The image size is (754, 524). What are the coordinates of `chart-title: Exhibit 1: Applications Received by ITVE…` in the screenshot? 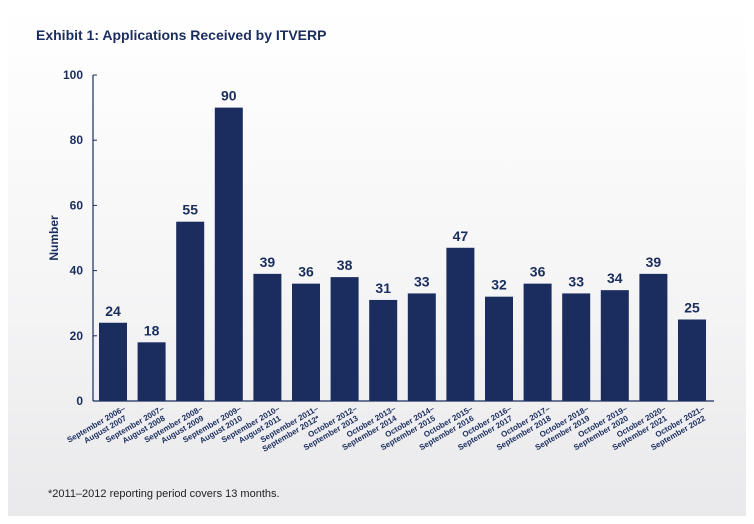 It's located at (181, 35).